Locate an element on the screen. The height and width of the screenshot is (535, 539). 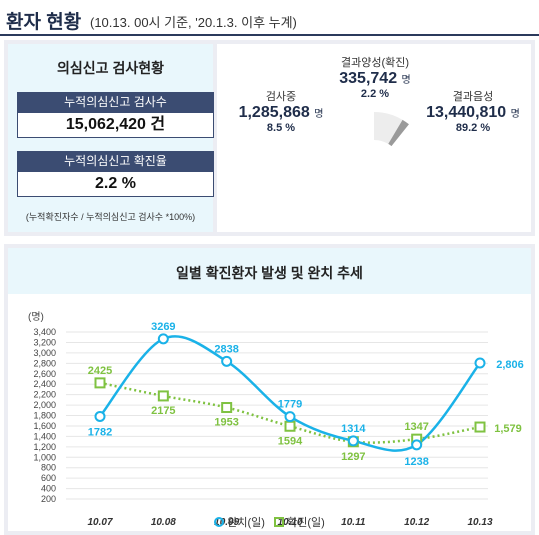
y-tick-label: 3,000 is located at coordinates (44, 353).